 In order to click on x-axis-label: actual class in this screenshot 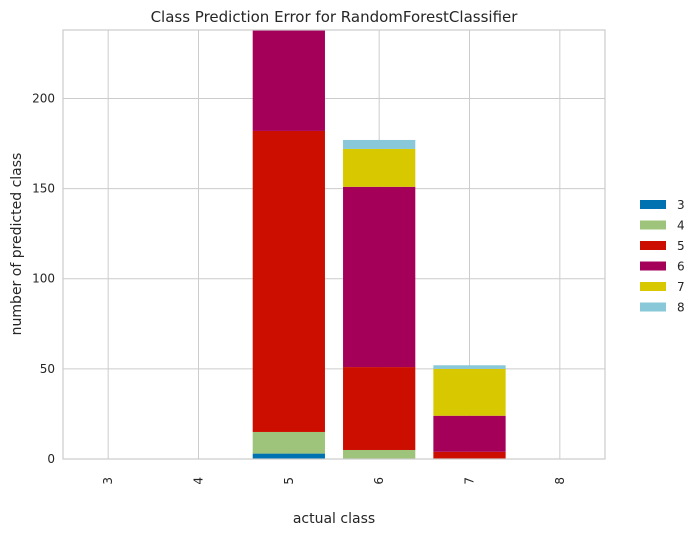, I will do `click(334, 519)`.